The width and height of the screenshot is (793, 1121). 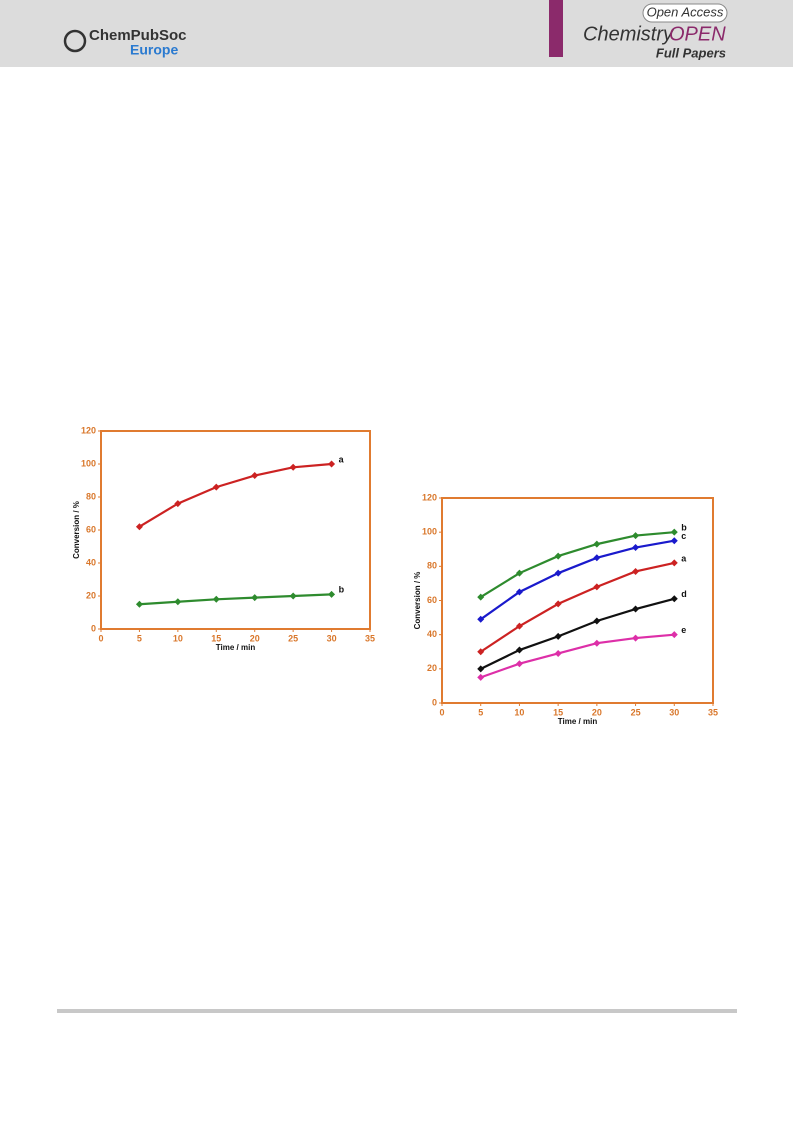 I want to click on access: Open Access, so click(x=685, y=11).